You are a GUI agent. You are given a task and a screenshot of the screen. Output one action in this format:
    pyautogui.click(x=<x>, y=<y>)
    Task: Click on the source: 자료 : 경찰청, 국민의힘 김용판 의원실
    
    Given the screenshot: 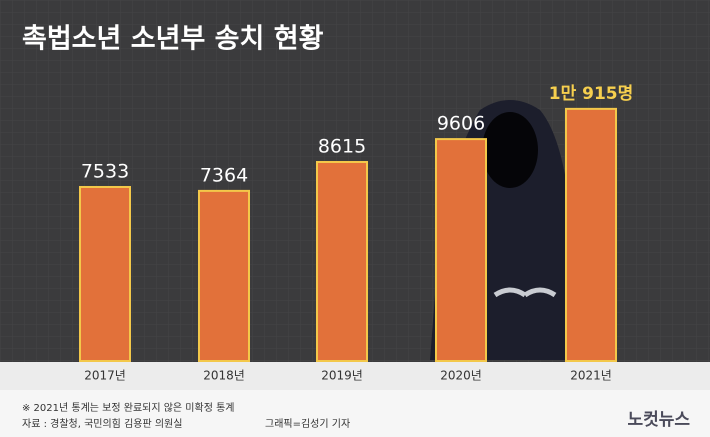 What is the action you would take?
    pyautogui.click(x=102, y=423)
    